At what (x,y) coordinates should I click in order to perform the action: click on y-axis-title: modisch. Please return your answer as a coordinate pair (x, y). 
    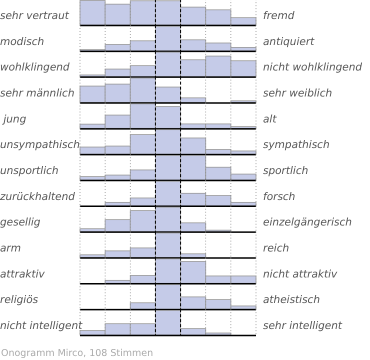
    Looking at the image, I should click on (22, 42).